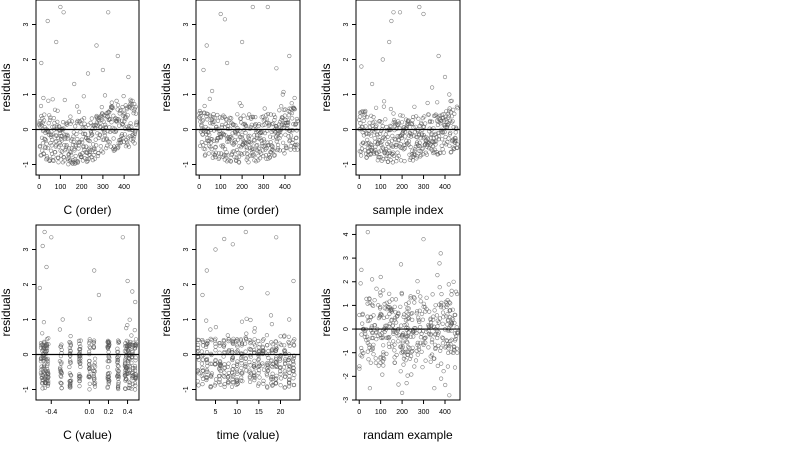  What do you see at coordinates (221, 187) in the screenshot?
I see `x-tick-label: 100` at bounding box center [221, 187].